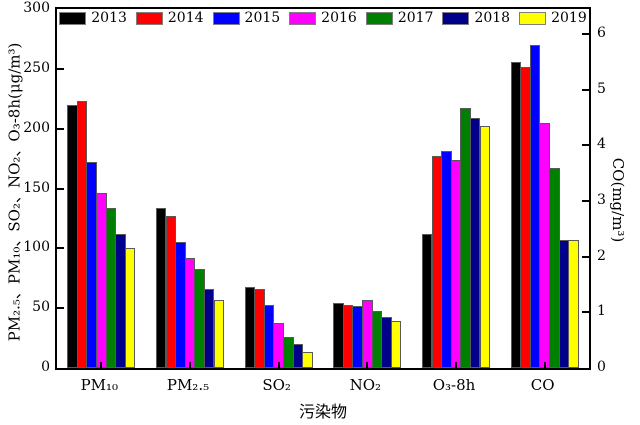  I want to click on legend-item-2015: 2015, so click(246, 18).